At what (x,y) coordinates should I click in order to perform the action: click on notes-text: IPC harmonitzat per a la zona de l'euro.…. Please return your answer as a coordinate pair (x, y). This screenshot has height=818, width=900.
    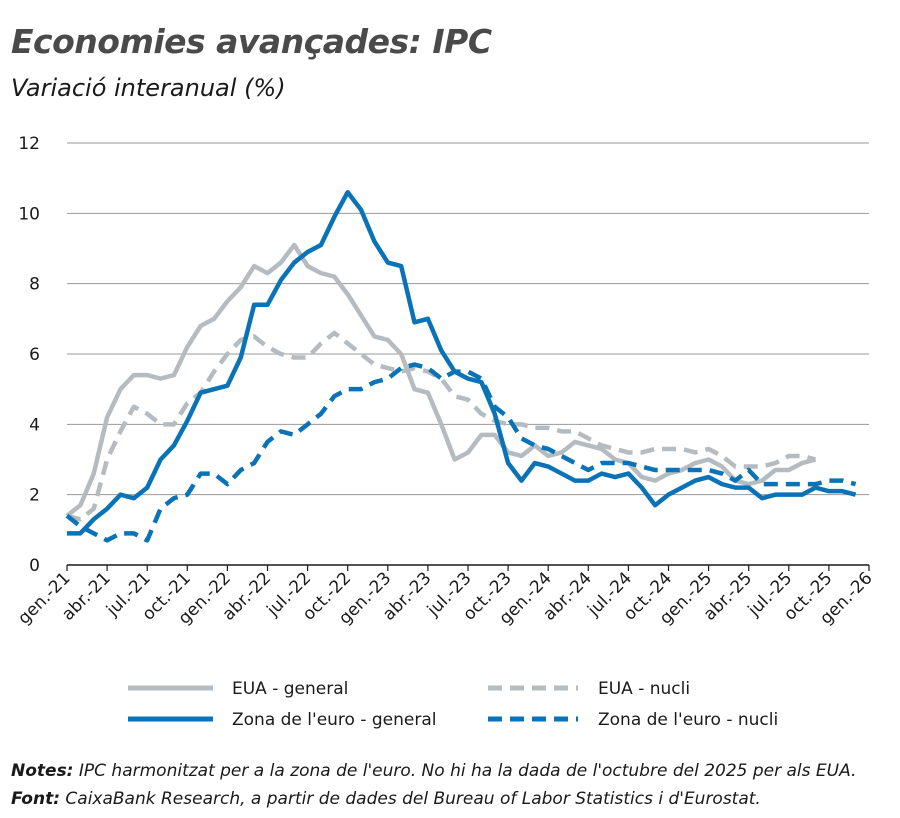
    Looking at the image, I should click on (467, 771).